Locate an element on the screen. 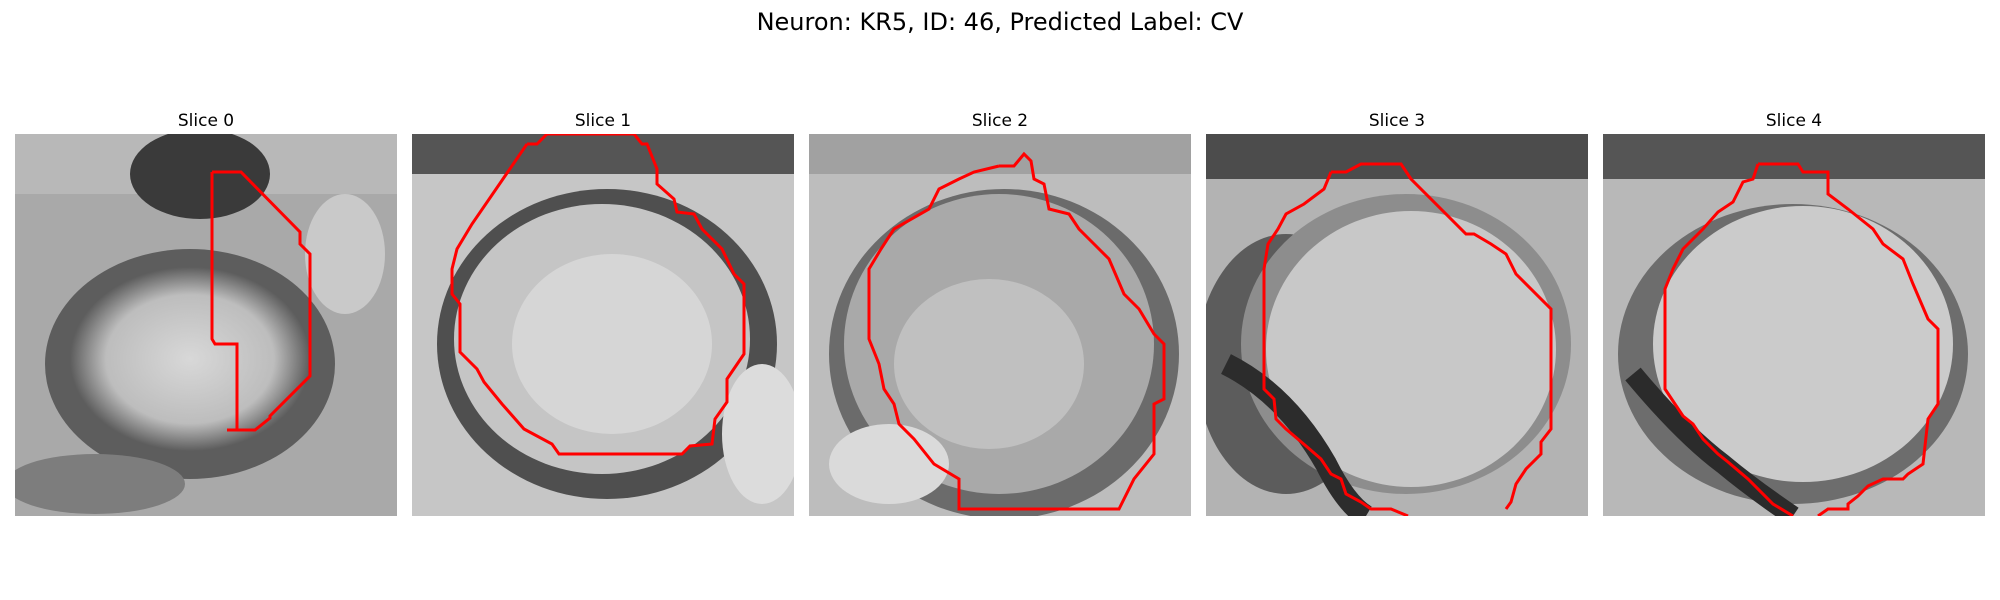  slice-panel-1: Slice 1 is located at coordinates (603, 312).